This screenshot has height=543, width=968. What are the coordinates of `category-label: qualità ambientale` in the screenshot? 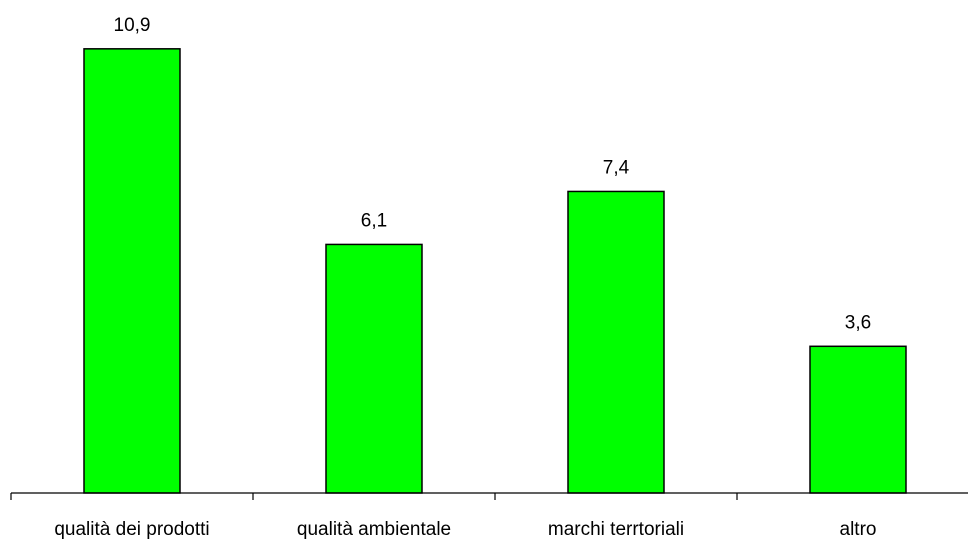 It's located at (374, 529).